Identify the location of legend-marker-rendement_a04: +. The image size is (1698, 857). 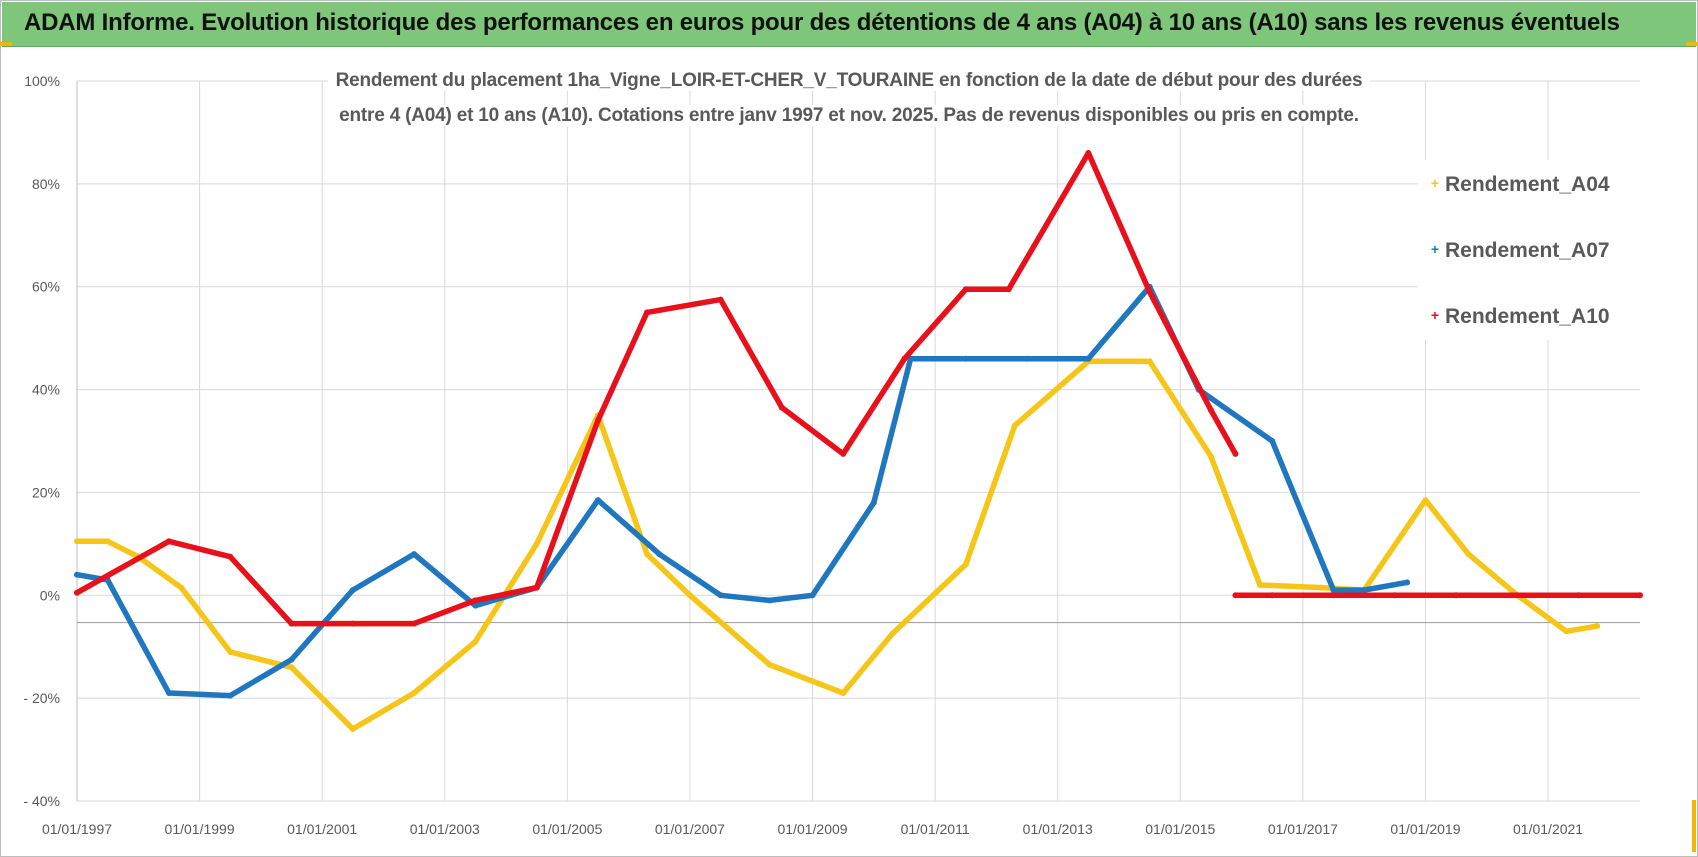
(1435, 183).